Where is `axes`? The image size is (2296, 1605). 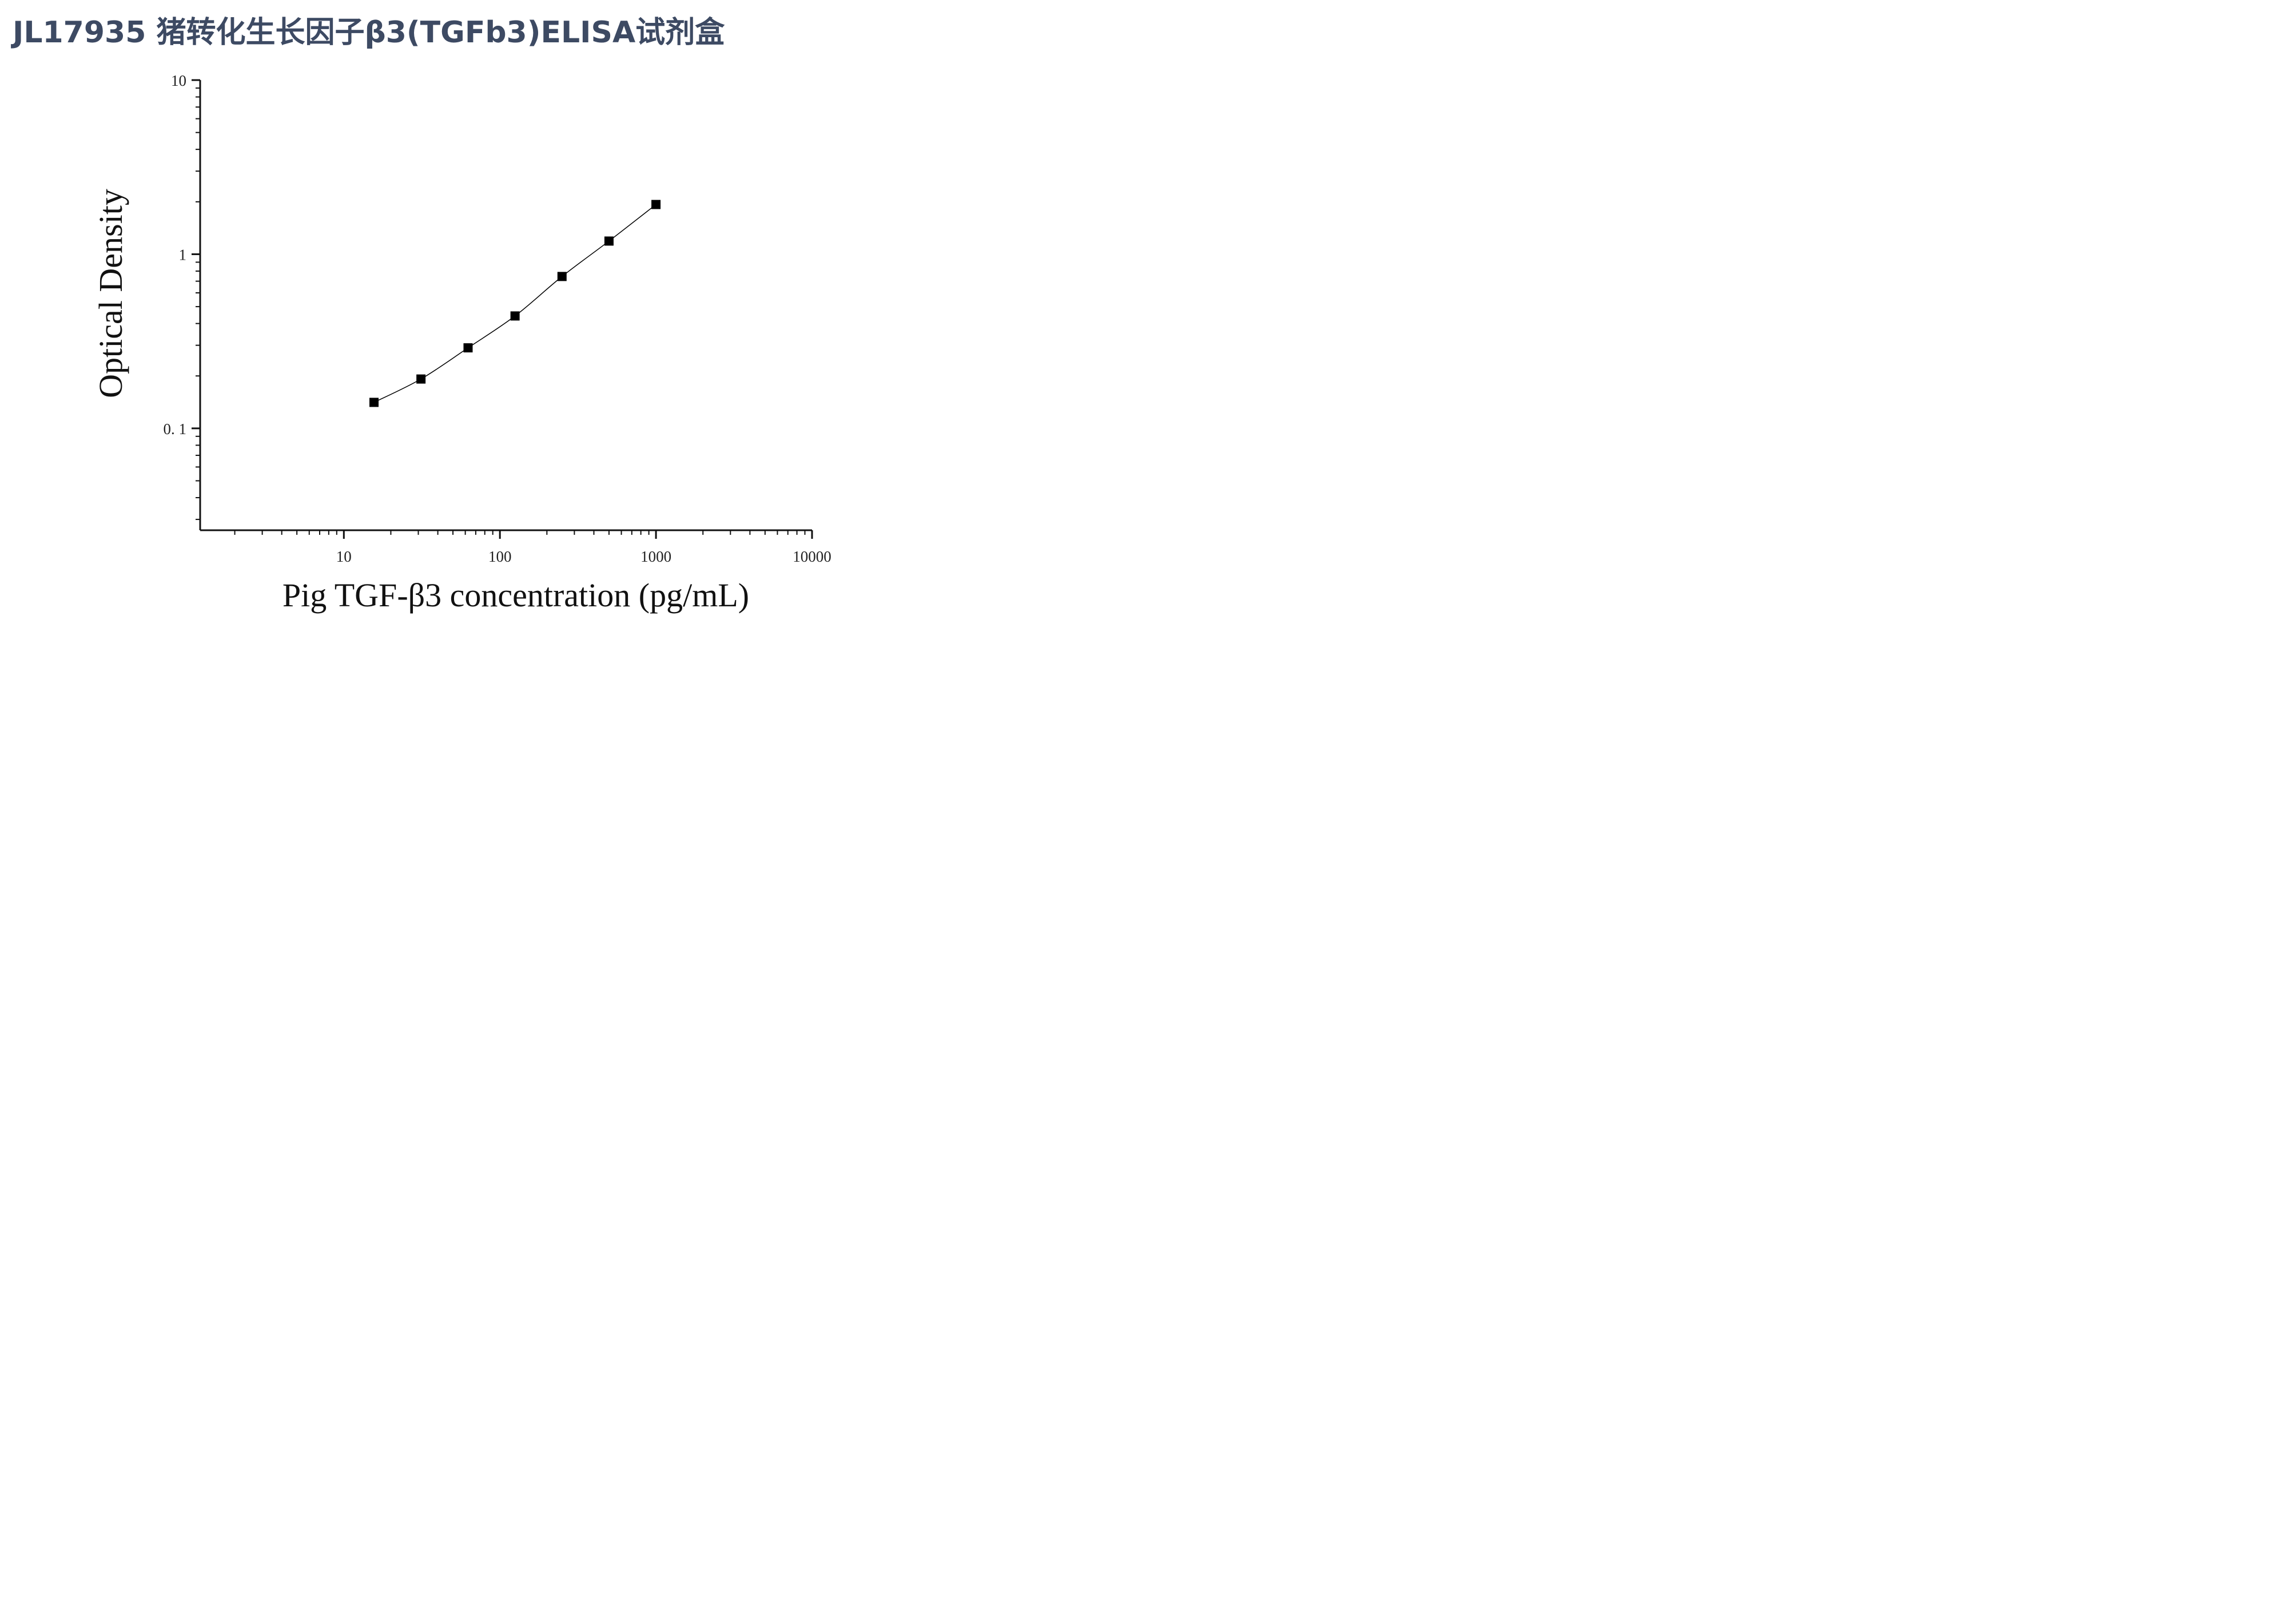
axes is located at coordinates (503, 309).